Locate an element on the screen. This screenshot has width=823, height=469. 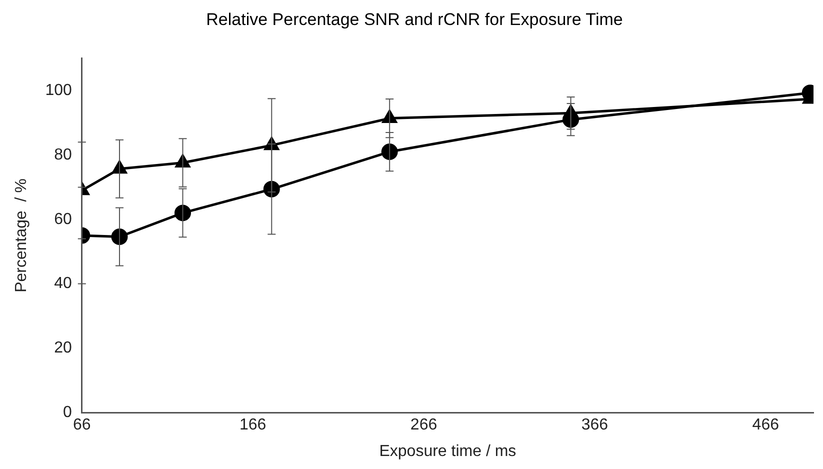
x-tick-label: 66 is located at coordinates (81, 425).